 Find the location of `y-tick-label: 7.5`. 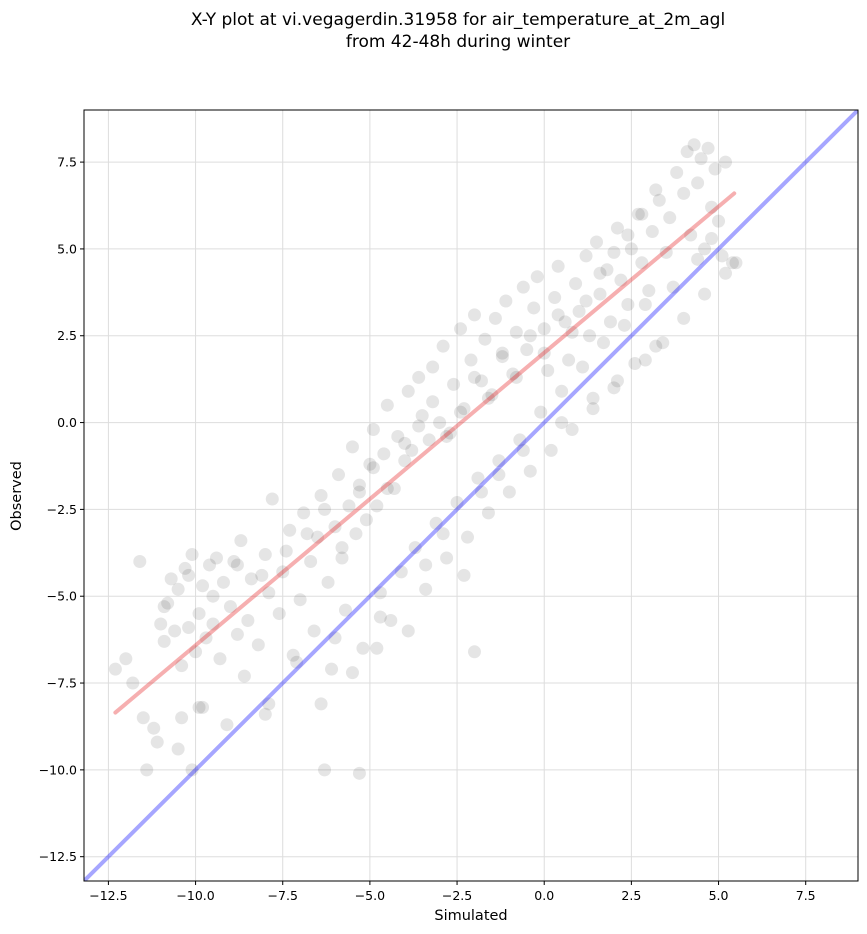

y-tick-label: 7.5 is located at coordinates (67, 162).